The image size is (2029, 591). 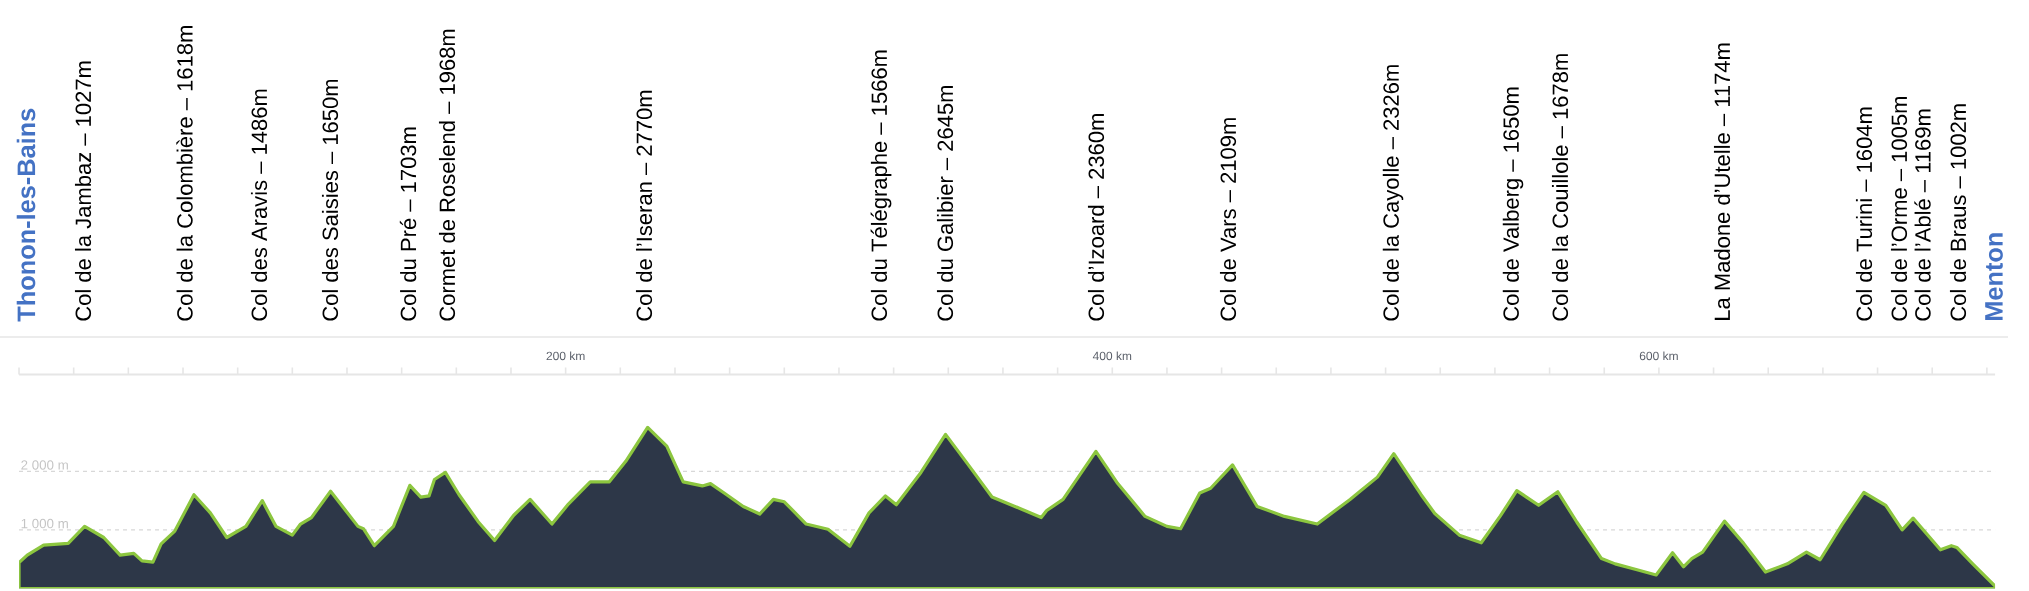 I want to click on text: Col de Vars – 2109m, so click(x=1228, y=219).